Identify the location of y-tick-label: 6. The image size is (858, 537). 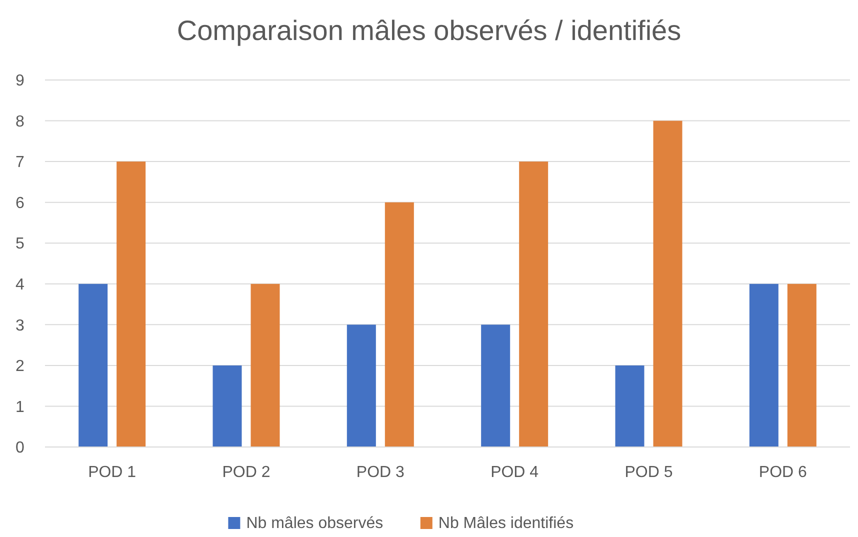
(20, 203).